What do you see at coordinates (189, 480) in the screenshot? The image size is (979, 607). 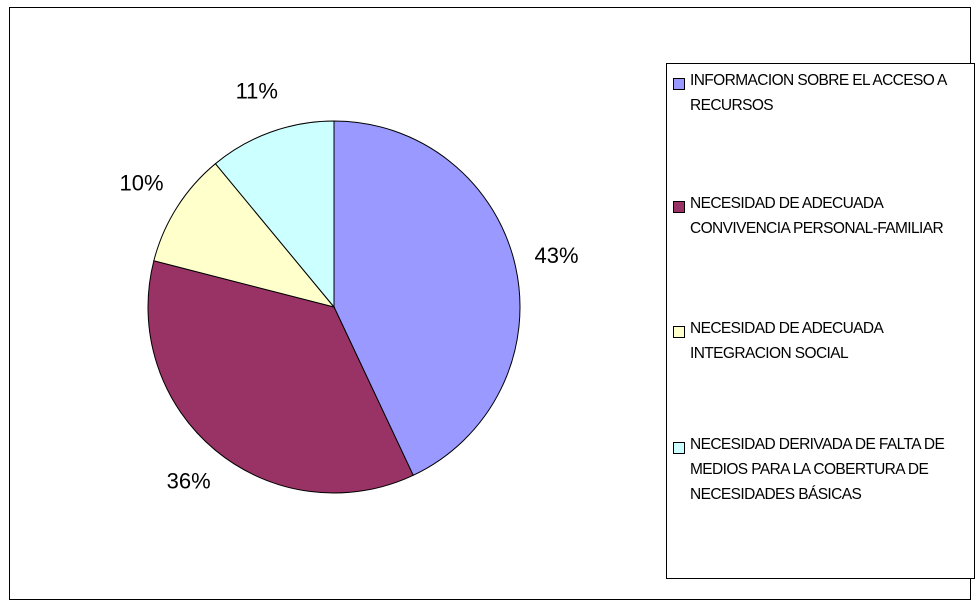 I see `data-label: 36%` at bounding box center [189, 480].